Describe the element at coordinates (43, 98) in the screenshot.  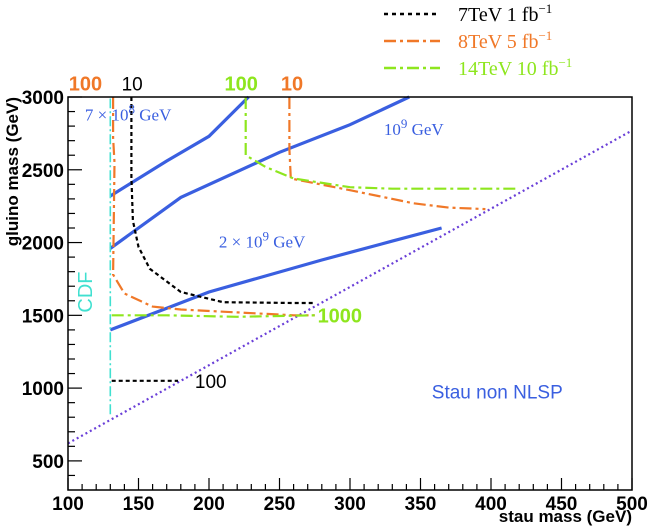
I see `y-tick-label: 3000` at that location.